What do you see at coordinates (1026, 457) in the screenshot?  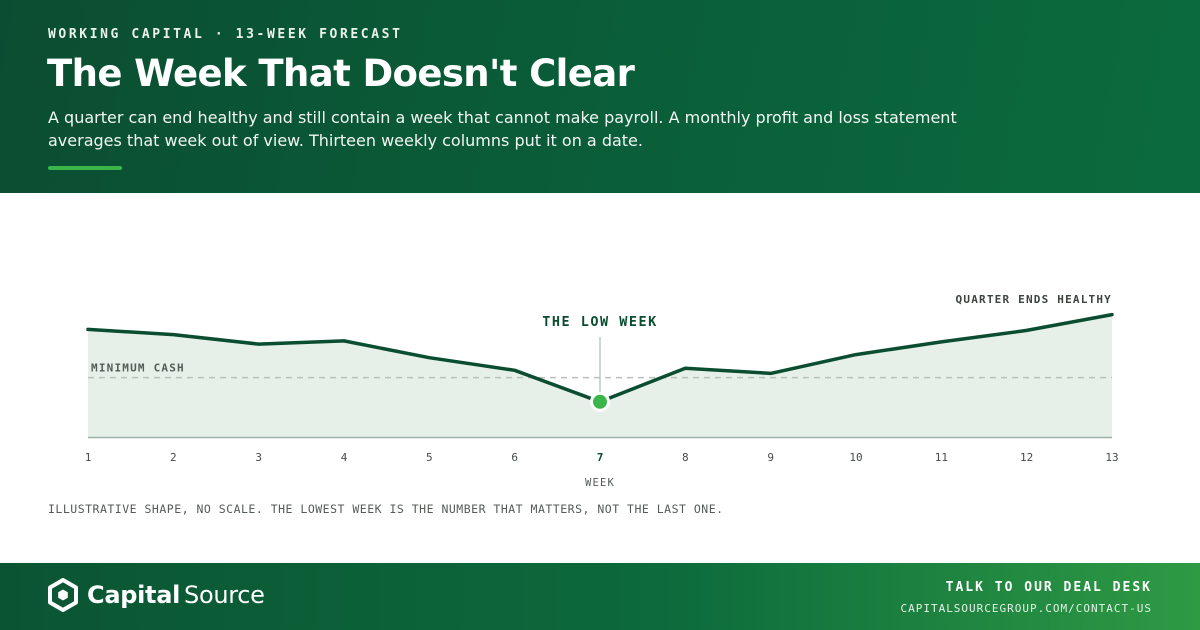 I see `x-tick-label-12: 12` at bounding box center [1026, 457].